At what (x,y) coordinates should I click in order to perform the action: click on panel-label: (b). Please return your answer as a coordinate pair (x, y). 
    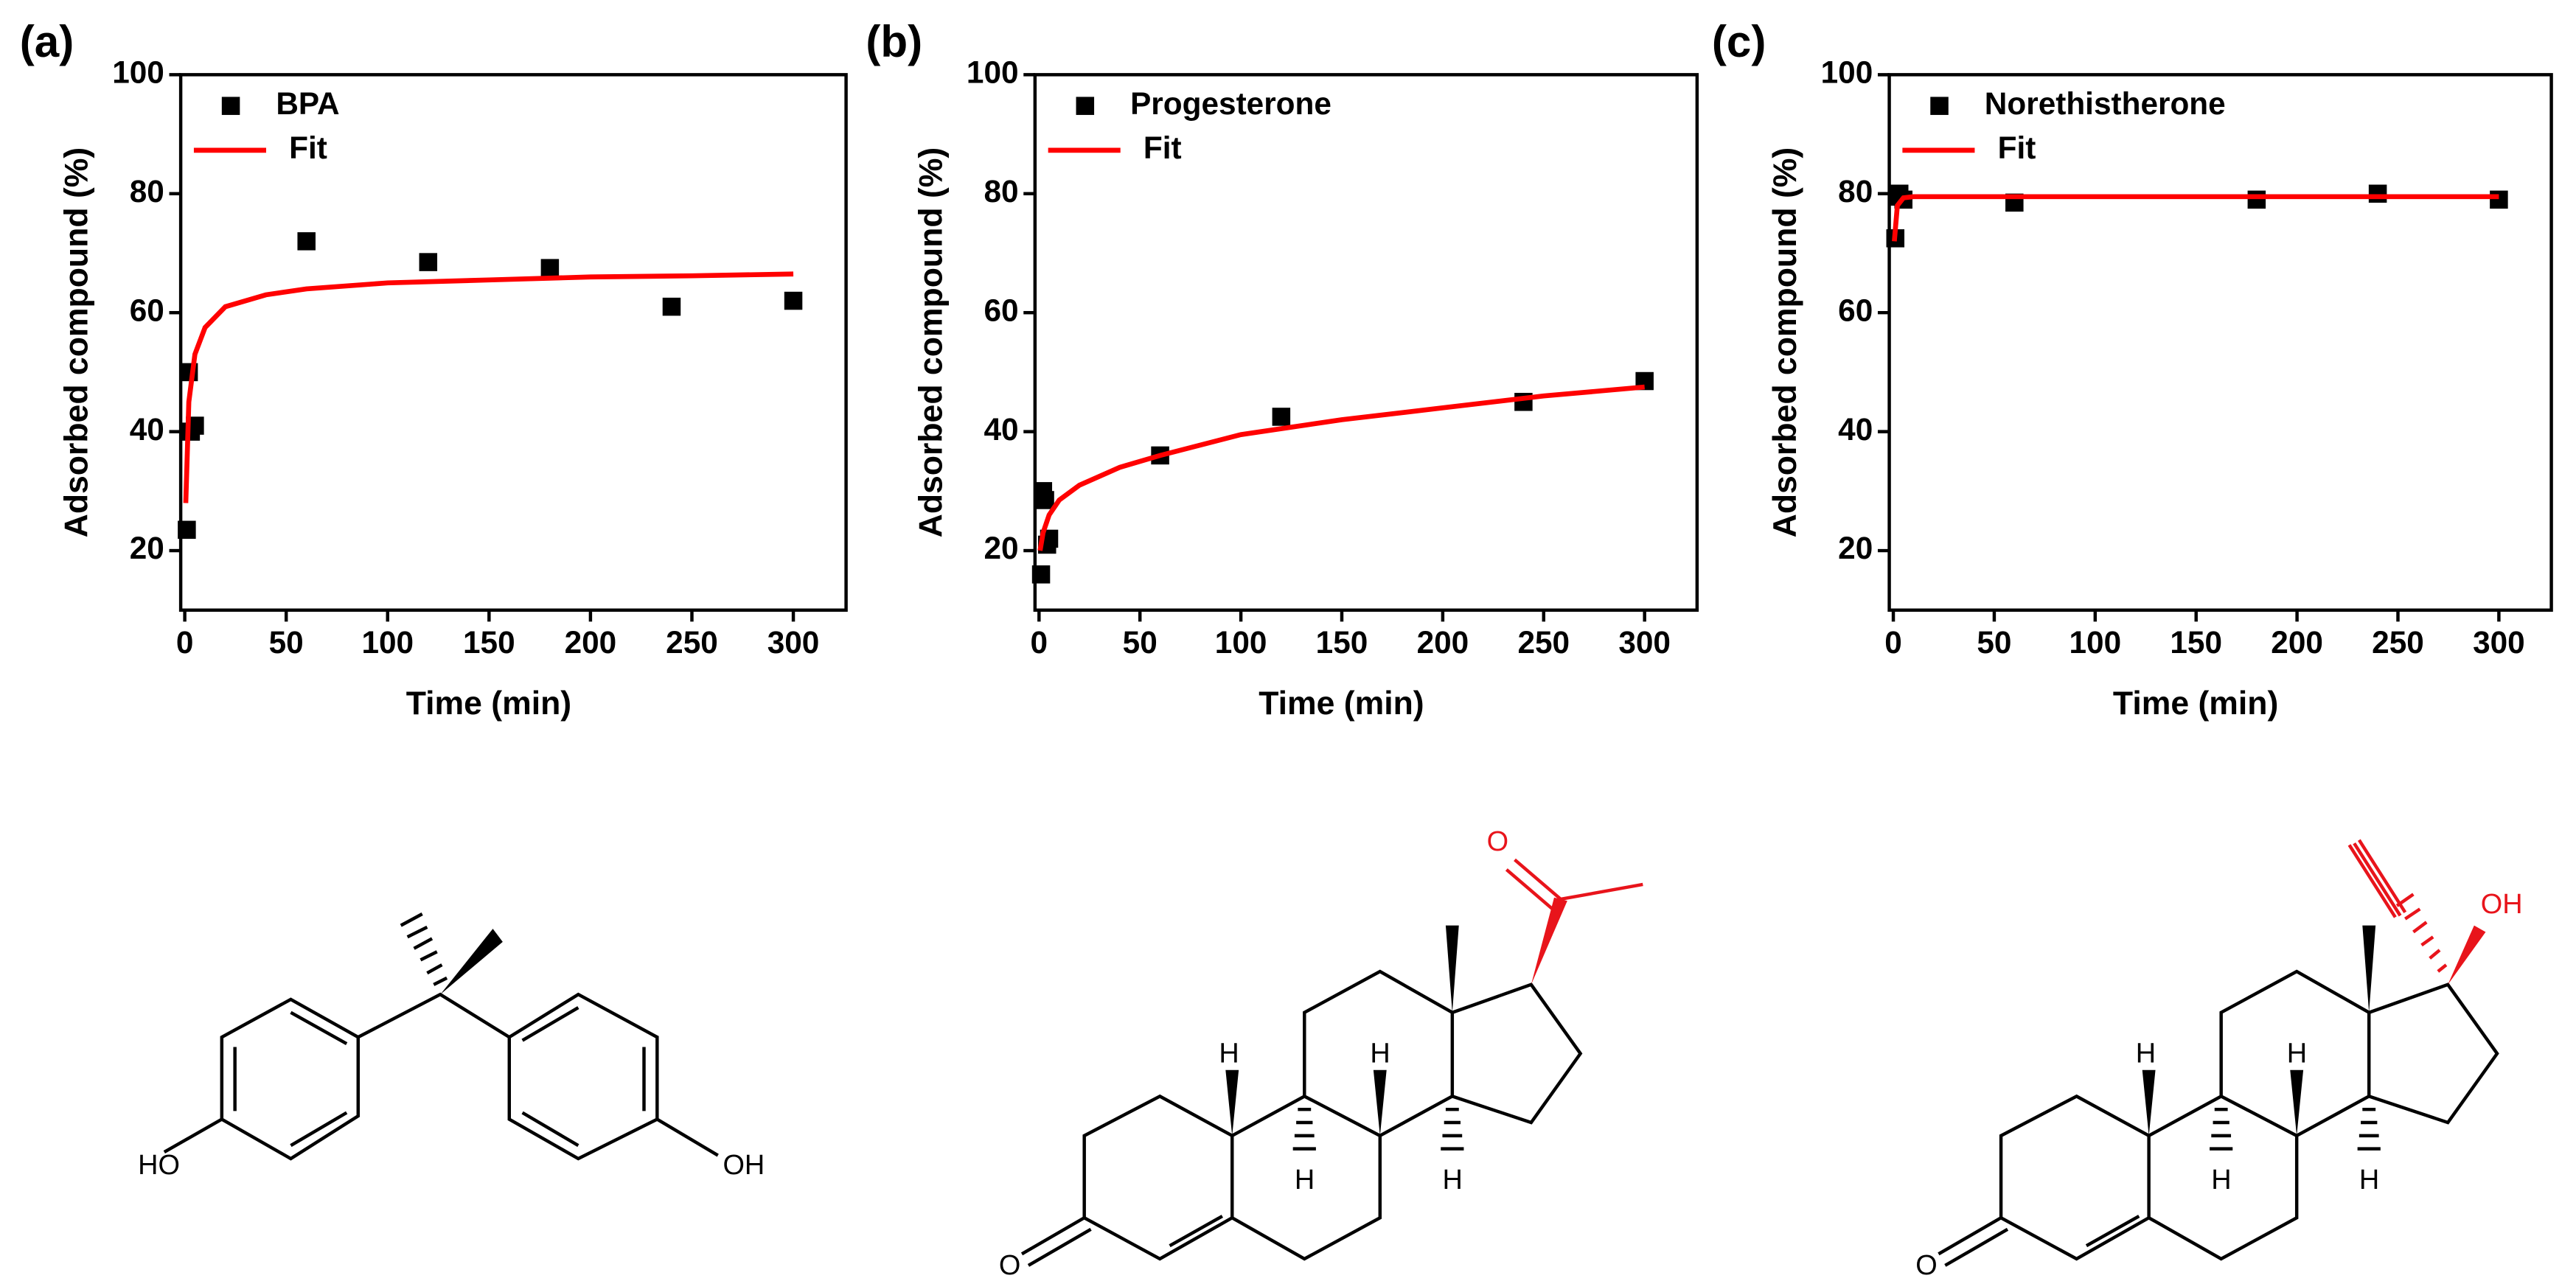
    Looking at the image, I should click on (894, 41).